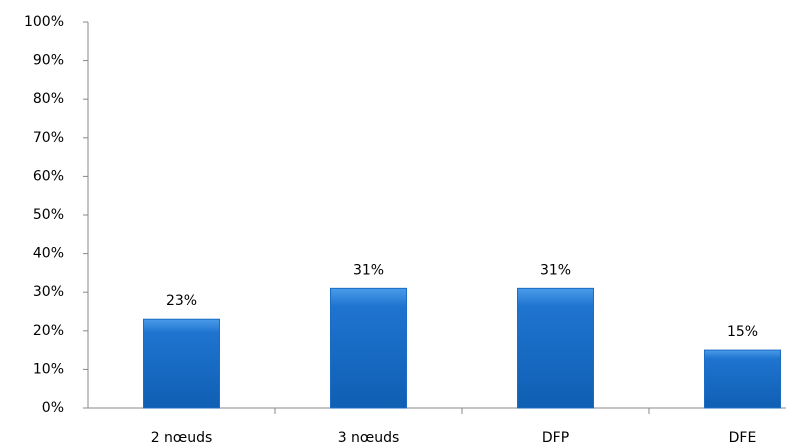  What do you see at coordinates (48, 61) in the screenshot?
I see `y-tick-label: 90%` at bounding box center [48, 61].